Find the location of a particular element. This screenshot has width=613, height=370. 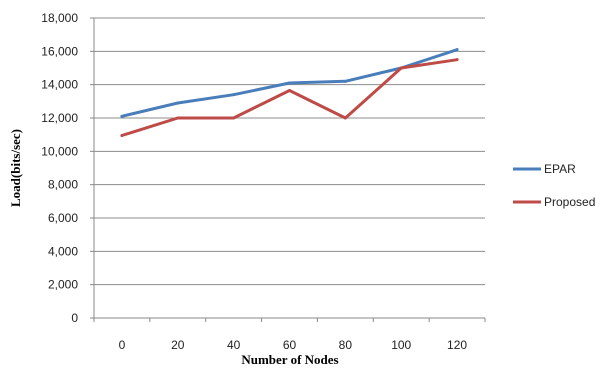

y-tick-label: 16,000 is located at coordinates (59, 51).